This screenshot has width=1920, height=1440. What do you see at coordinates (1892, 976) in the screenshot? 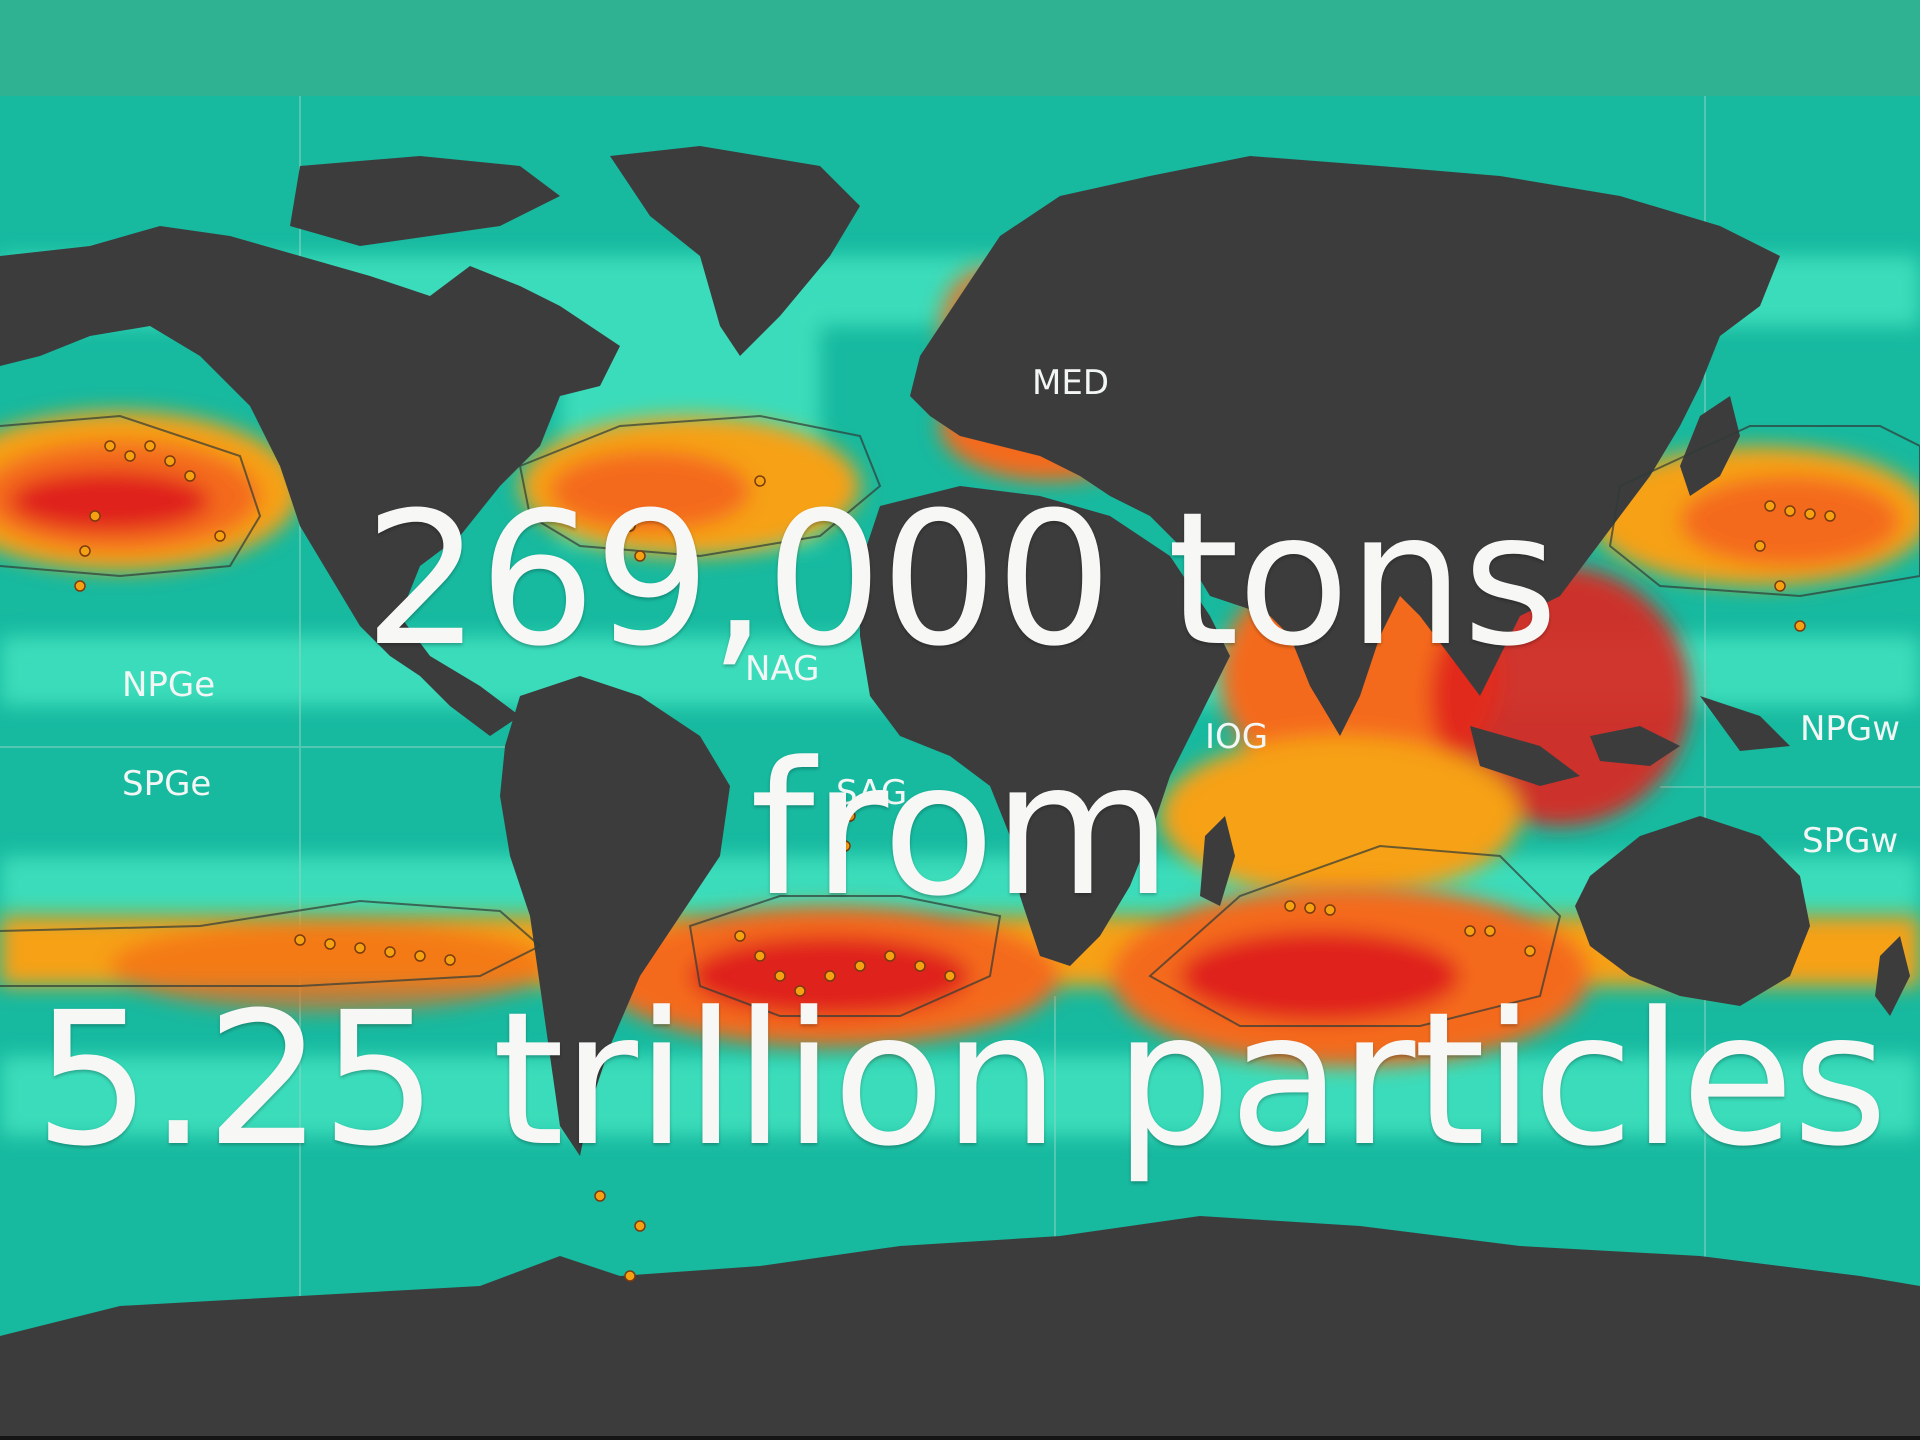
I see `landmass-new-zealand` at bounding box center [1892, 976].